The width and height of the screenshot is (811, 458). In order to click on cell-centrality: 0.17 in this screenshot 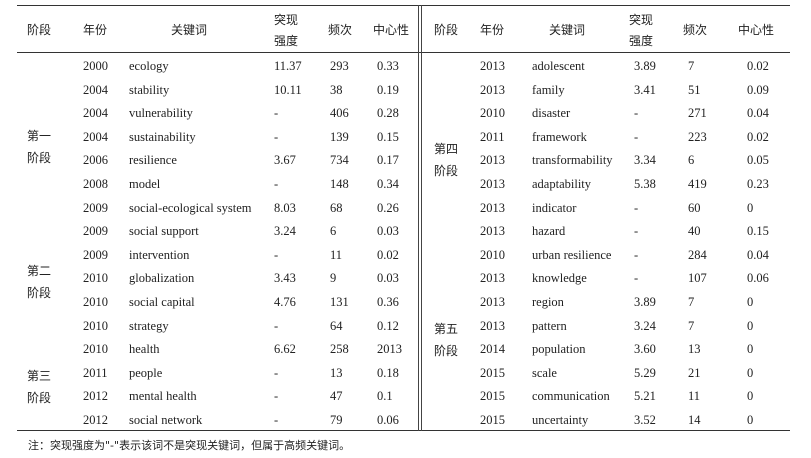, I will do `click(388, 160)`.